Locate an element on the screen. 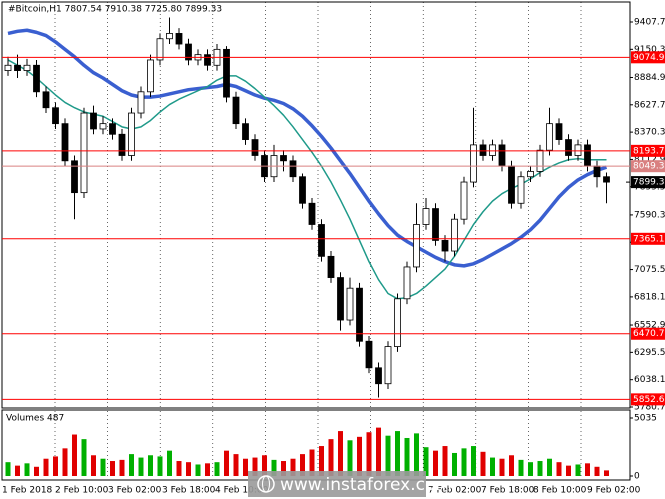 Image resolution: width=665 pixels, height=499 pixels. level-label: 6470.79 is located at coordinates (649, 334).